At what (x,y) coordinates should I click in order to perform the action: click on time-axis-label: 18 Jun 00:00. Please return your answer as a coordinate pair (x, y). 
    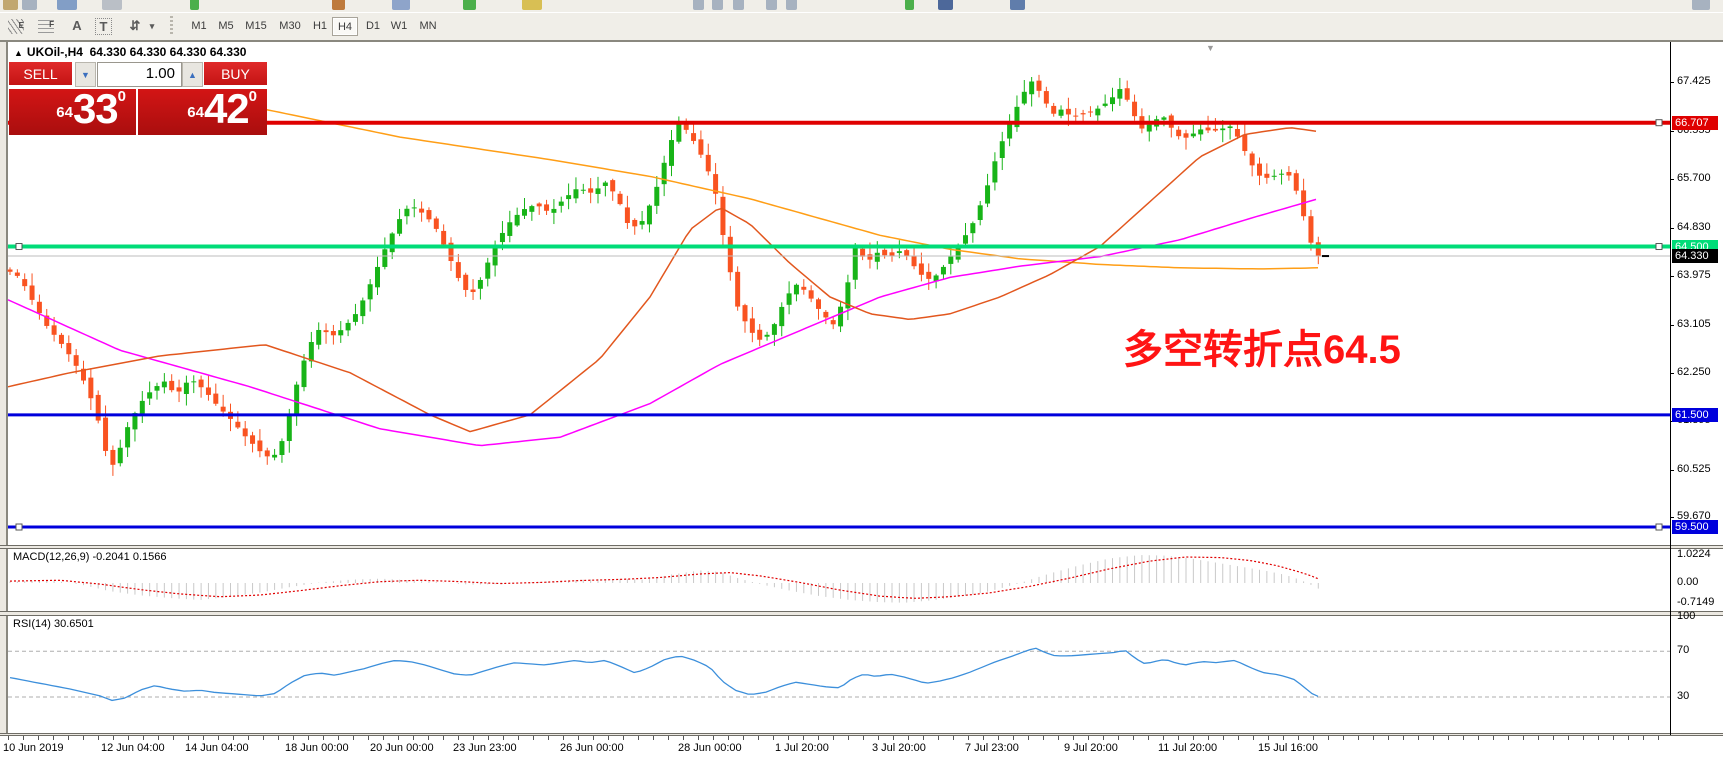
    Looking at the image, I should click on (317, 748).